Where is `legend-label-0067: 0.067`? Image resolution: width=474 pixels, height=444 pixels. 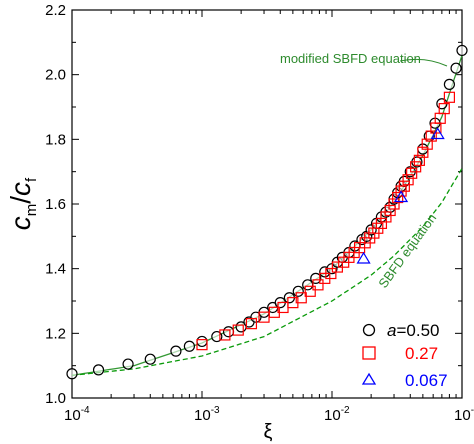 legend-label-0067: 0.067 is located at coordinates (426, 380).